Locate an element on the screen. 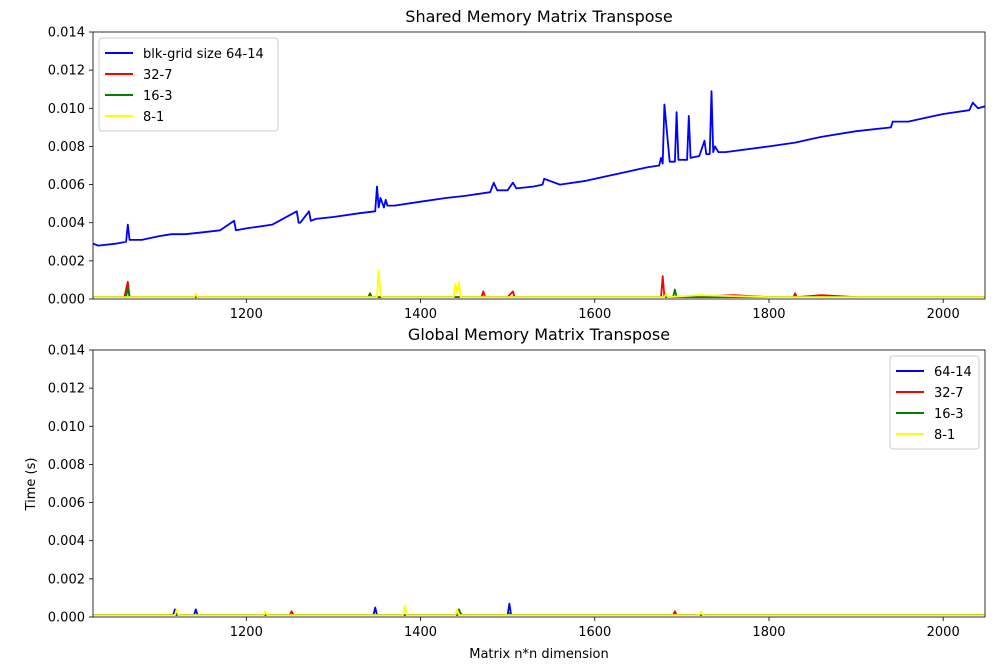 The height and width of the screenshot is (666, 1000). chart-title: Shared Memory Matrix Transpose is located at coordinates (538, 16).